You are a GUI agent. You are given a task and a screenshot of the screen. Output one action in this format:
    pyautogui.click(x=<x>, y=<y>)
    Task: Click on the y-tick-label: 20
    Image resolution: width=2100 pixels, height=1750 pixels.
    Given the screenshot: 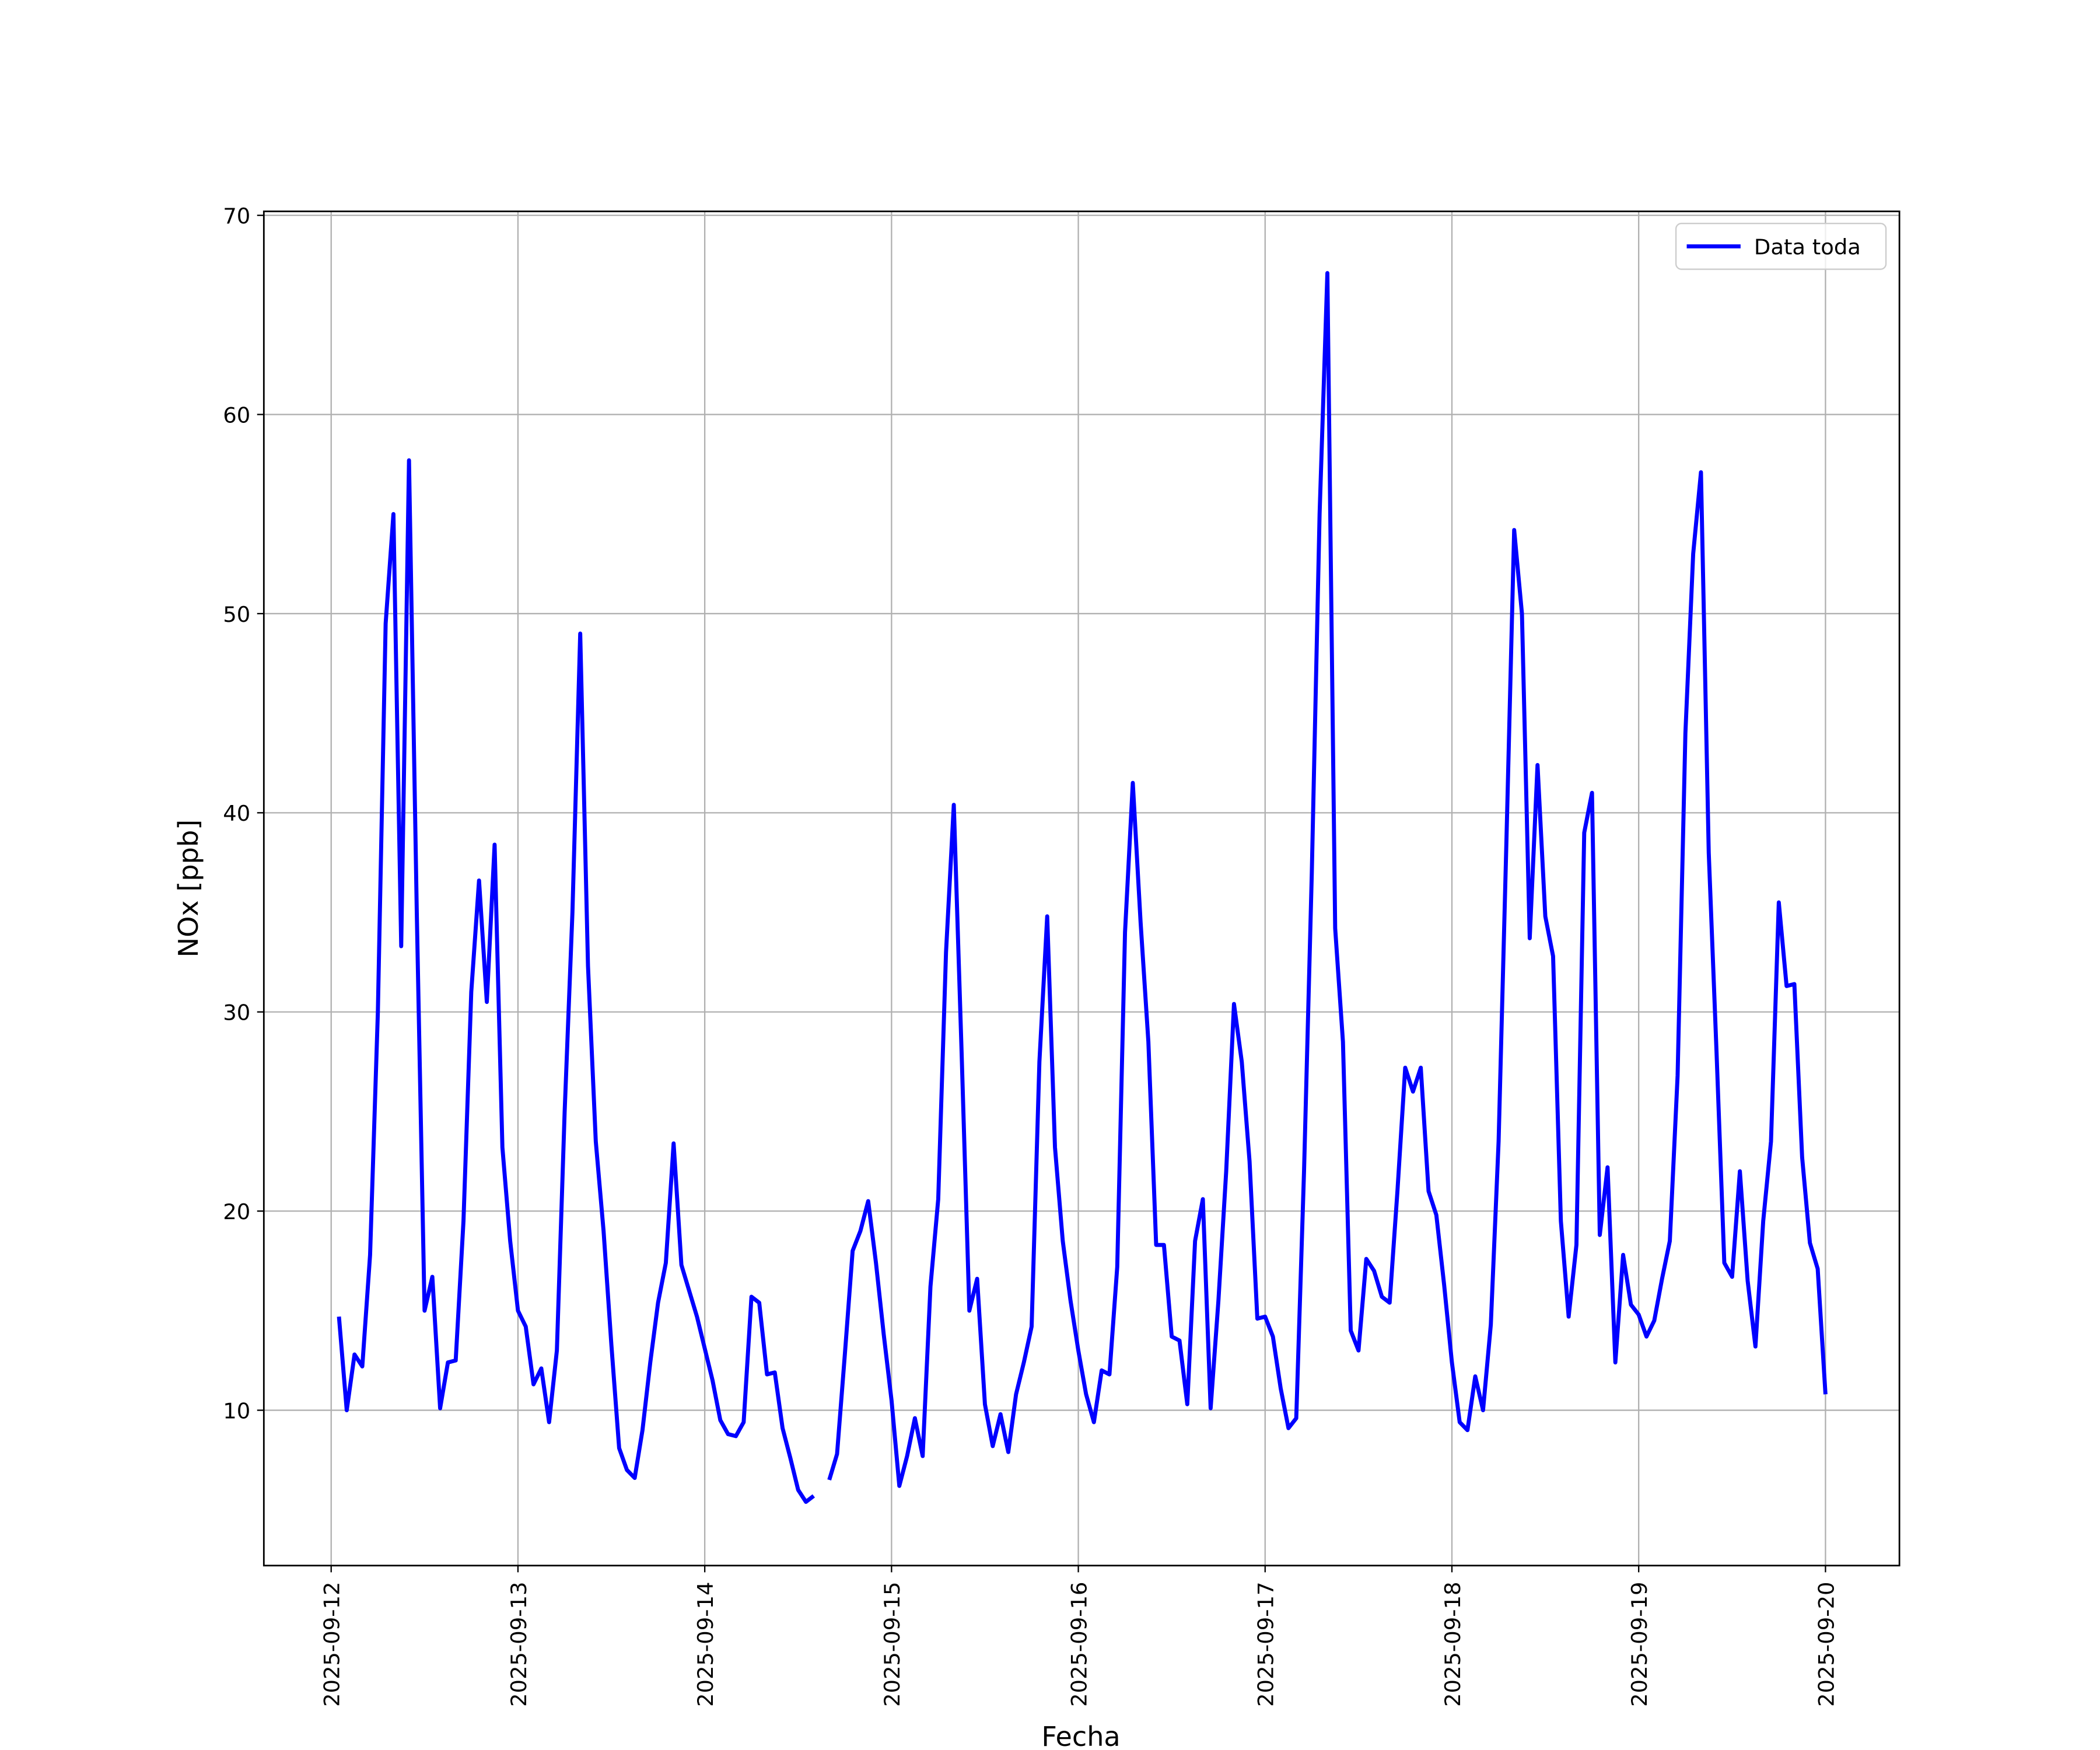 What is the action you would take?
    pyautogui.click(x=236, y=1211)
    